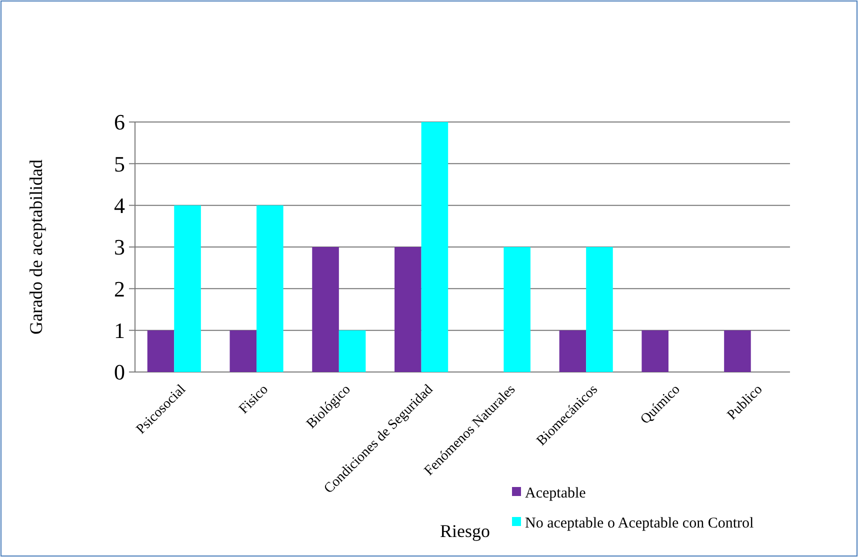 The width and height of the screenshot is (858, 557). Describe the element at coordinates (119, 247) in the screenshot. I see `y-tick-label: 3` at that location.